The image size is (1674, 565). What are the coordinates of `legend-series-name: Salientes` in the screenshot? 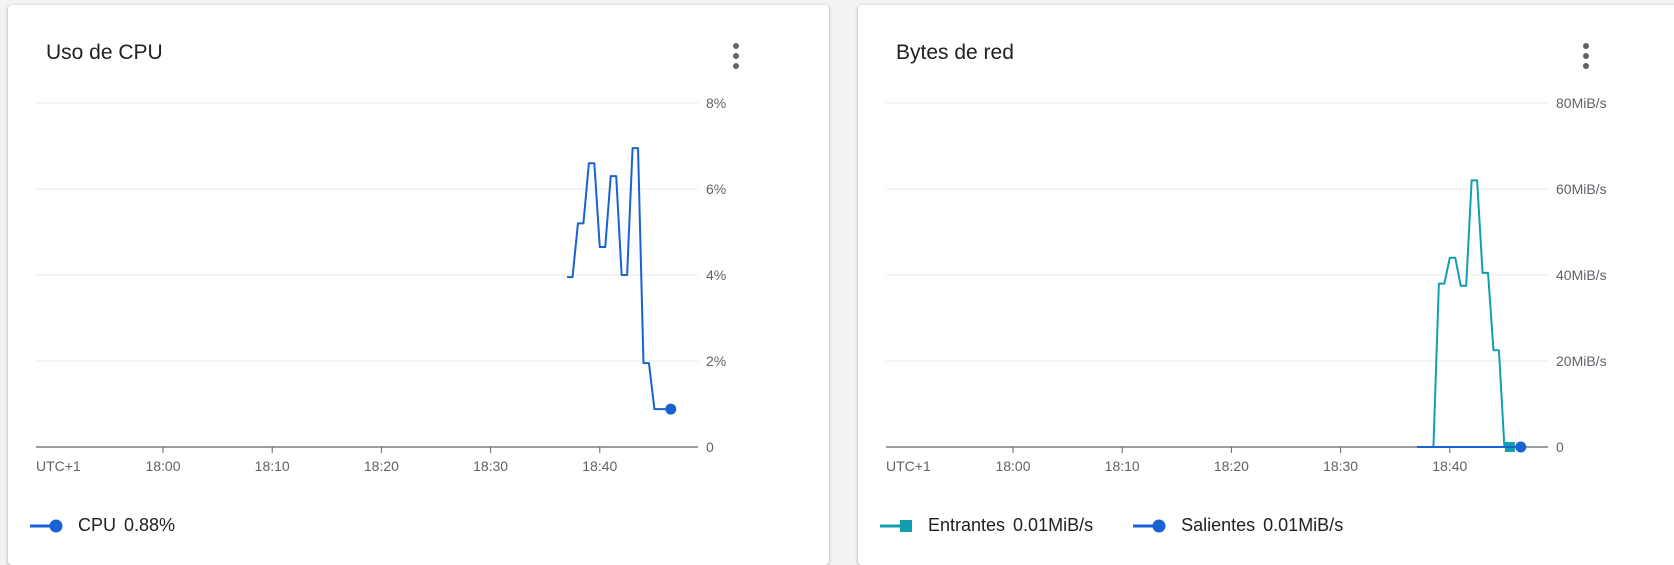 It's located at (1218, 525).